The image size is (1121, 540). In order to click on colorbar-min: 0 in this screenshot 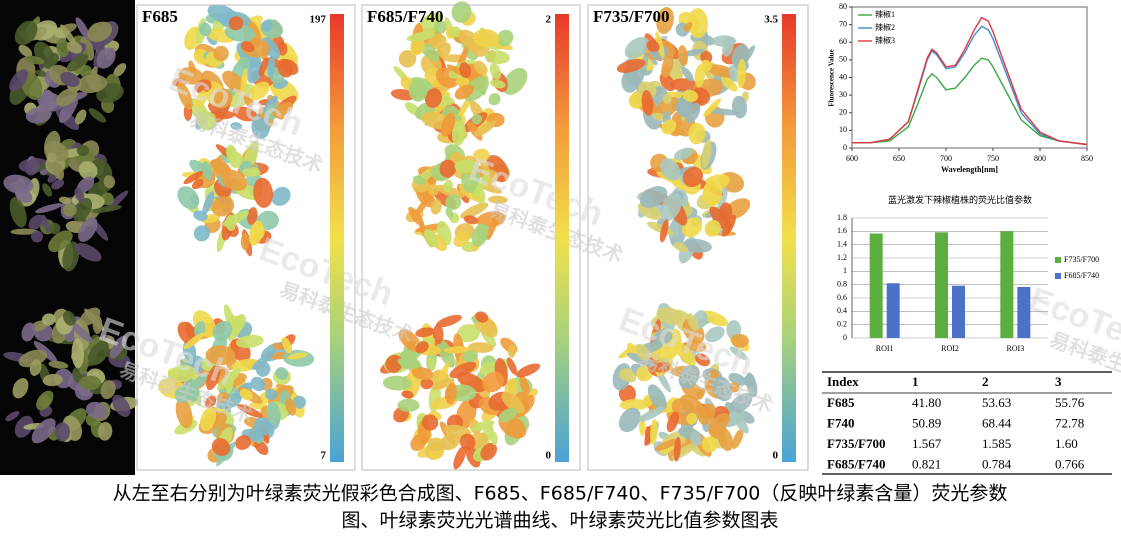, I will do `click(776, 456)`.